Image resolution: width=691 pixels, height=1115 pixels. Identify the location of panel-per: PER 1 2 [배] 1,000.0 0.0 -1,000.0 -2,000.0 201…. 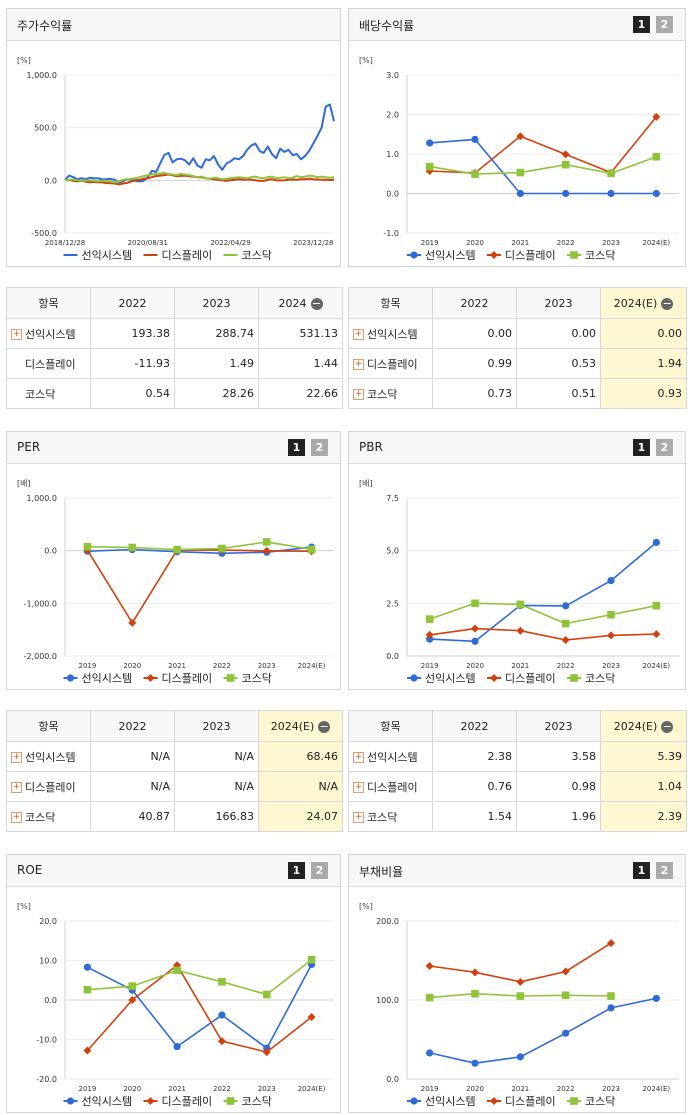
(173, 560).